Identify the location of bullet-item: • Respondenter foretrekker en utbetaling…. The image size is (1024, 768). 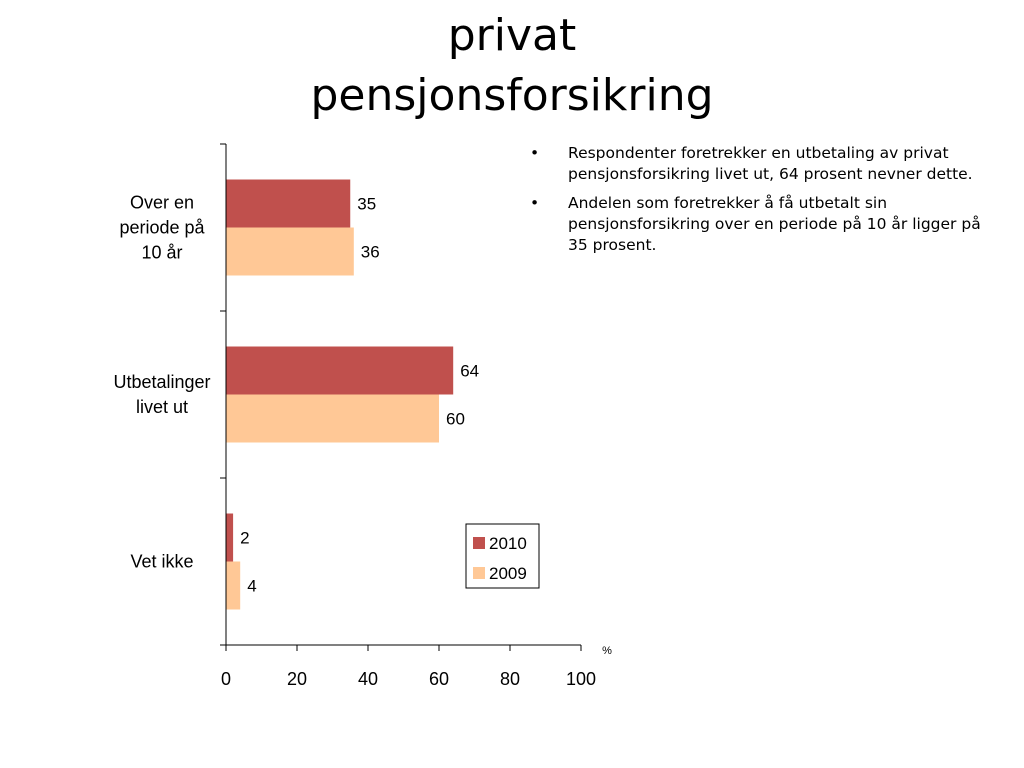
(752, 164).